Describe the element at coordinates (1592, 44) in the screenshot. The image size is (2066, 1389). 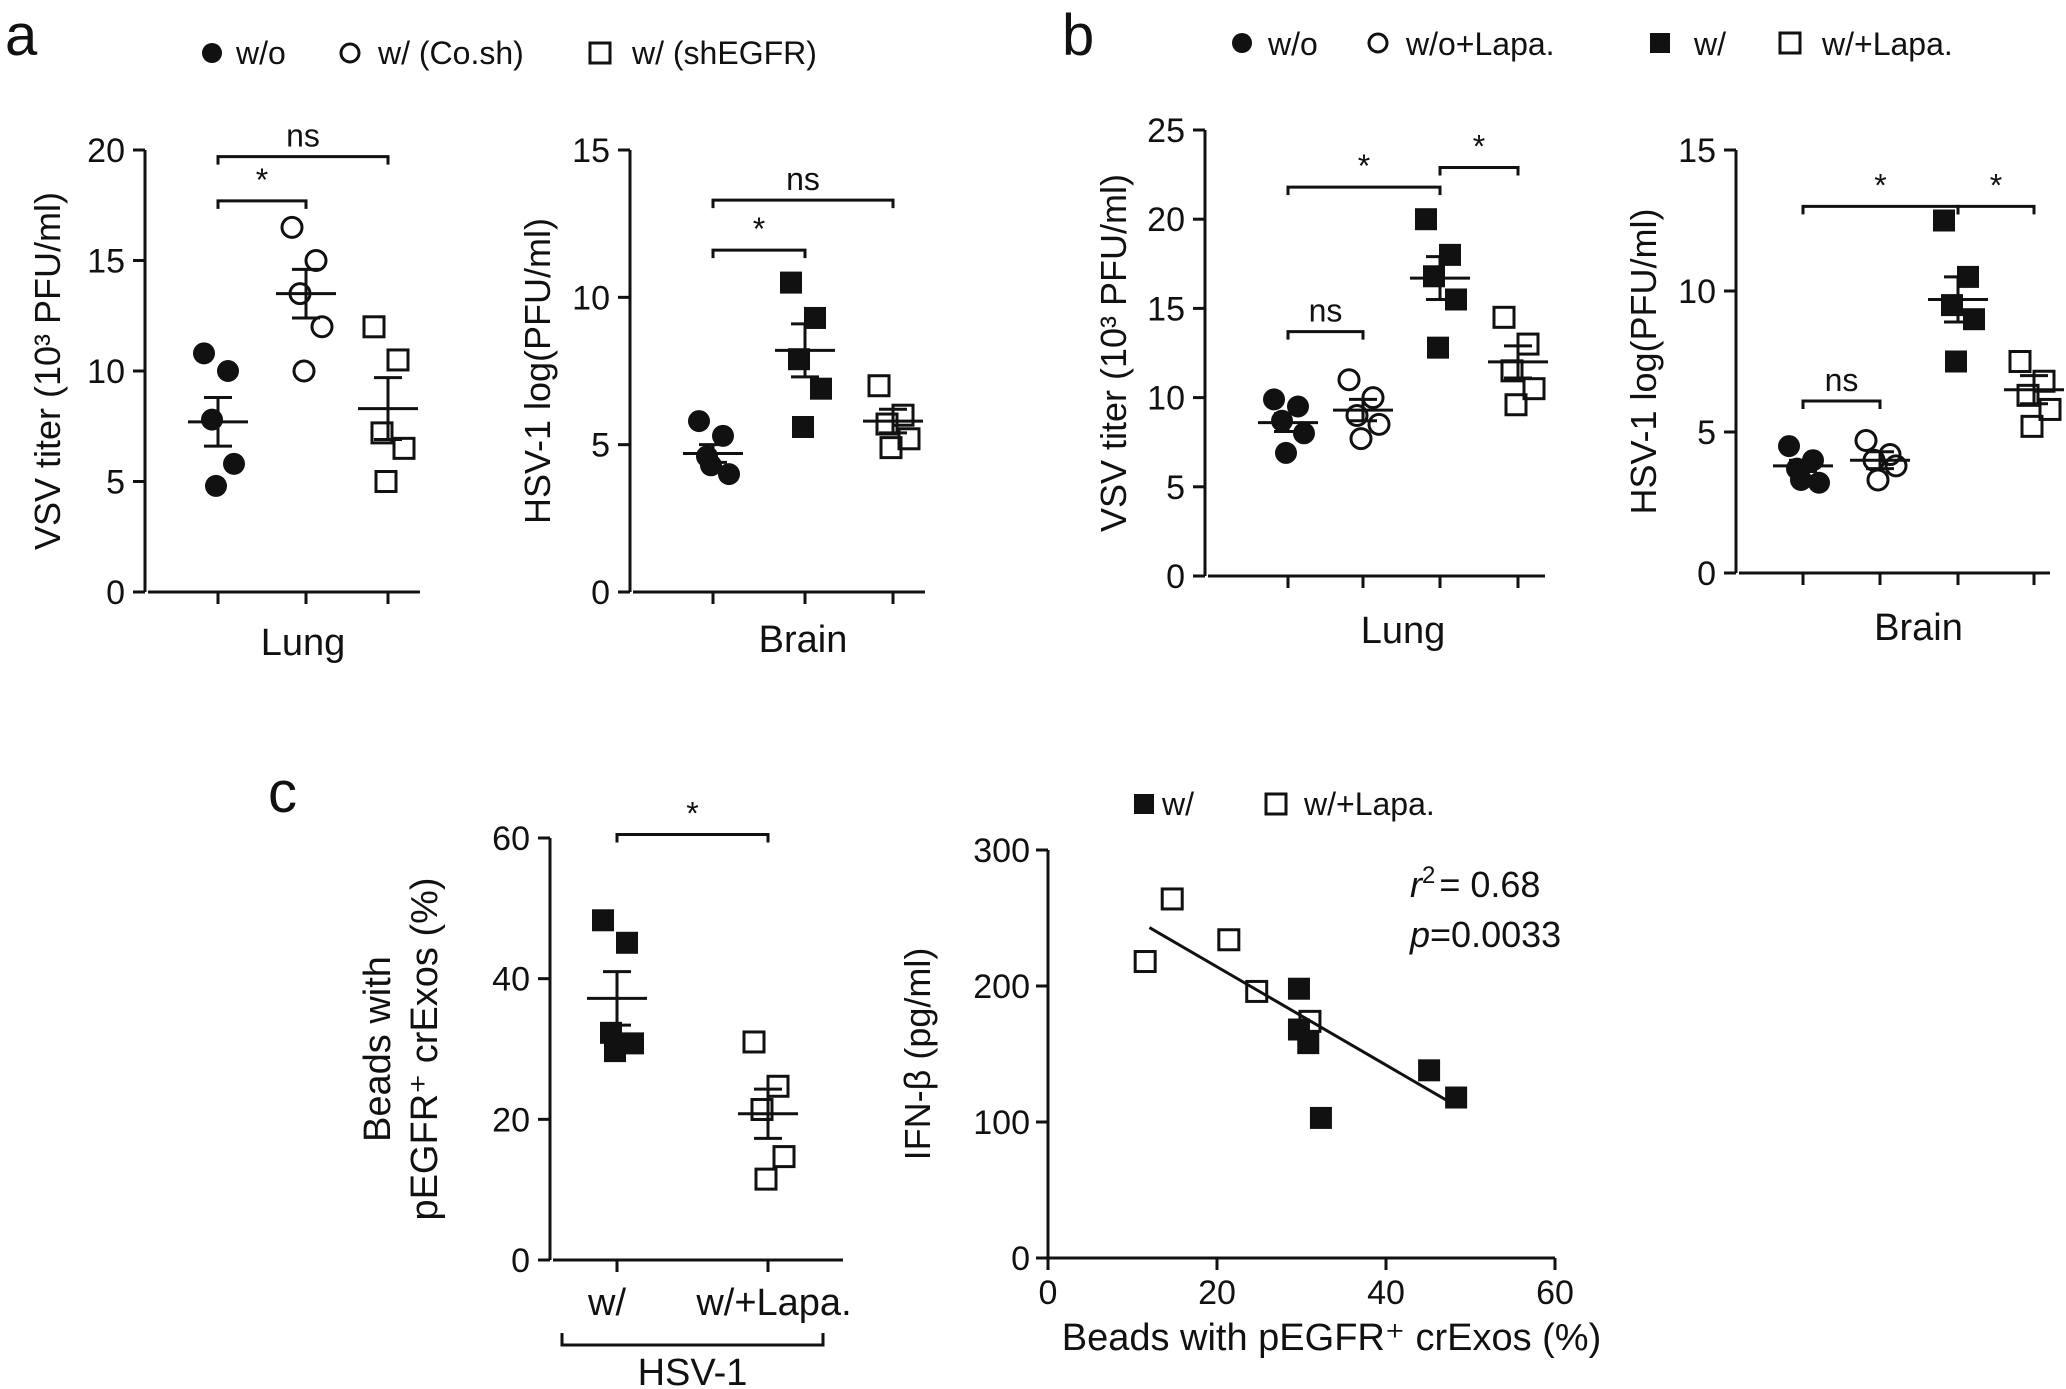
I see `legend-b: w/o w/o+Lapa. w/ w/+Lapa.` at that location.